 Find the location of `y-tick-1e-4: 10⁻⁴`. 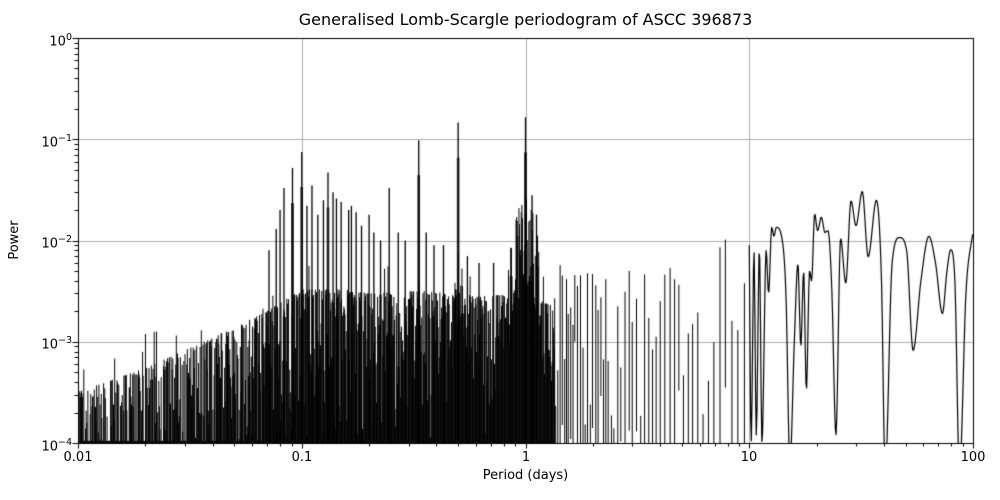

y-tick-1e-4: 10⁻⁴ is located at coordinates (56, 446).